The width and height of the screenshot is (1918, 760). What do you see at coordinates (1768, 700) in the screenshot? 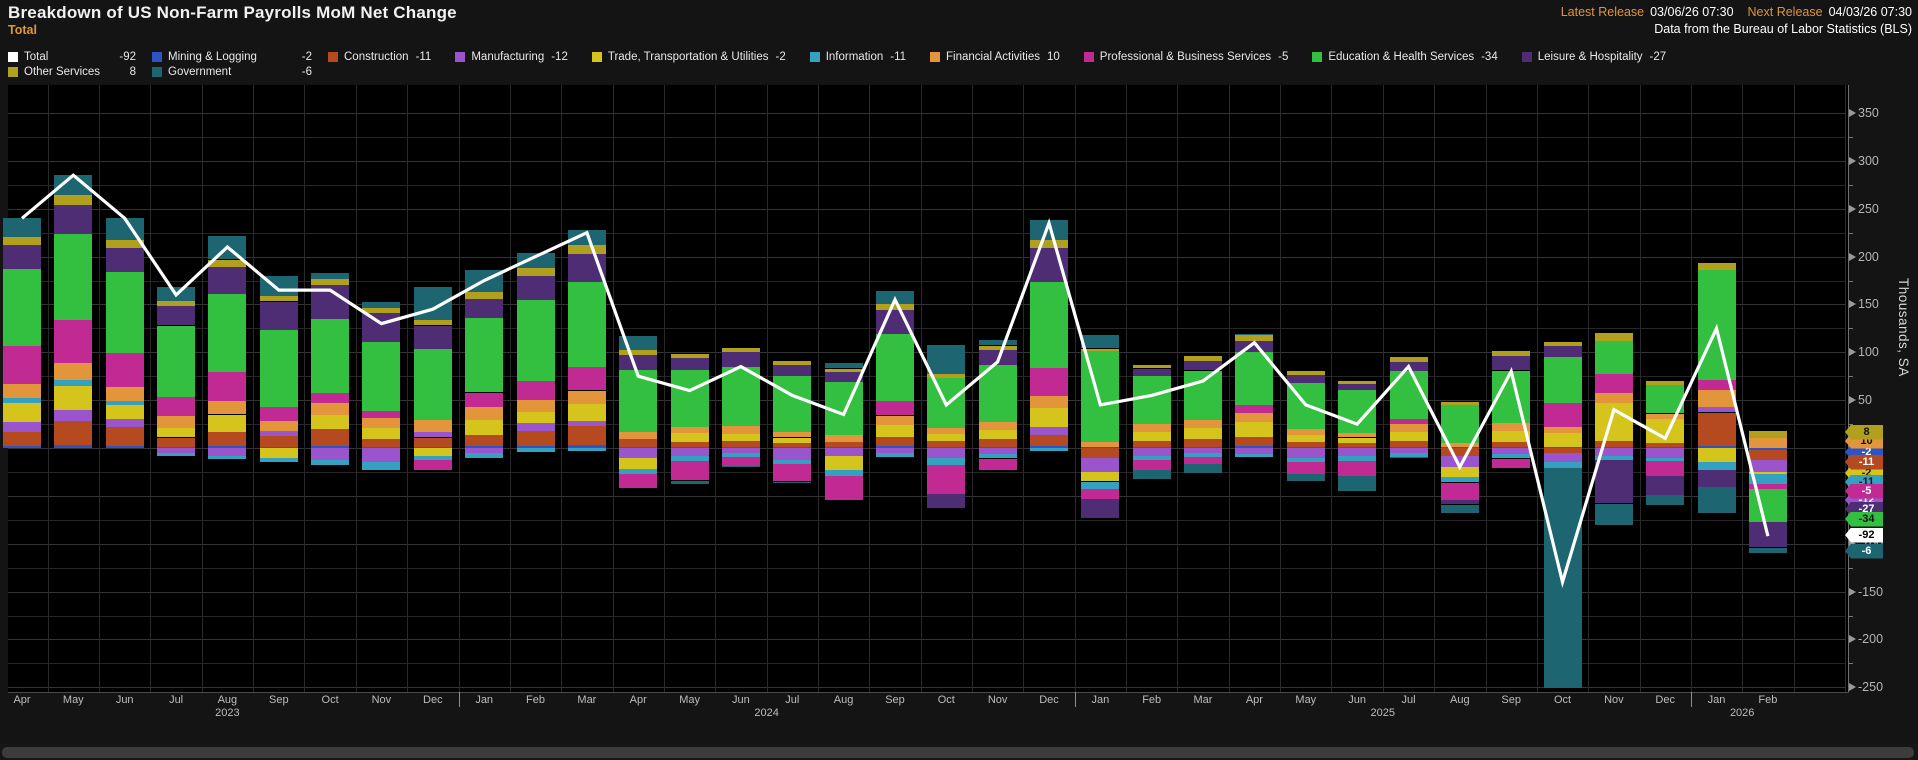
I see `x-month-label: Feb` at bounding box center [1768, 700].